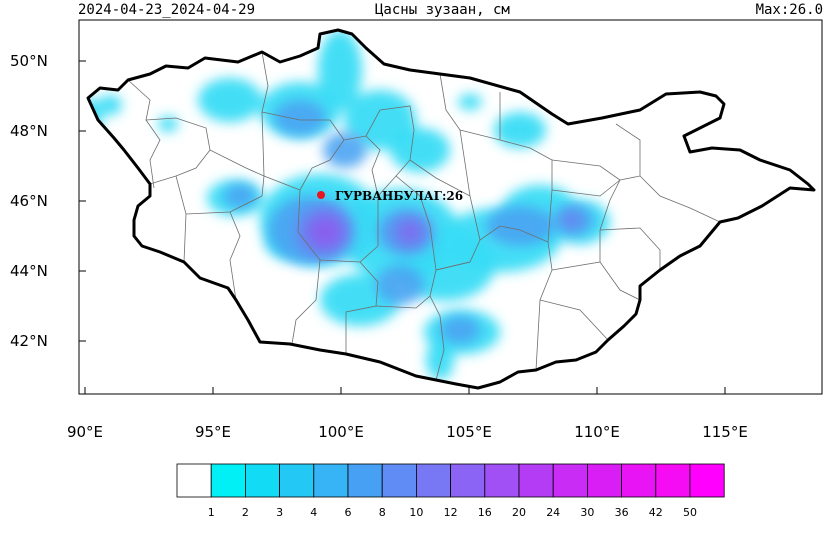 This screenshot has width=837, height=540. What do you see at coordinates (245, 512) in the screenshot?
I see `colorbar-level-label: 2` at bounding box center [245, 512].